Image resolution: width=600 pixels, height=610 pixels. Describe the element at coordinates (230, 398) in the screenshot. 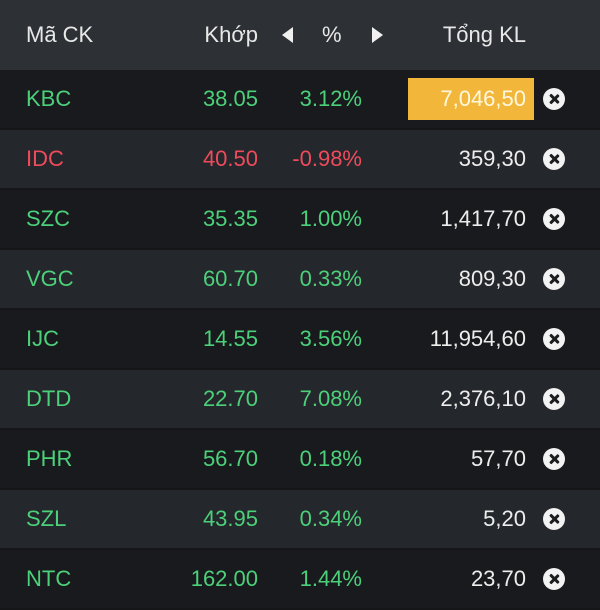

I see `match-price: 22.70` at that location.